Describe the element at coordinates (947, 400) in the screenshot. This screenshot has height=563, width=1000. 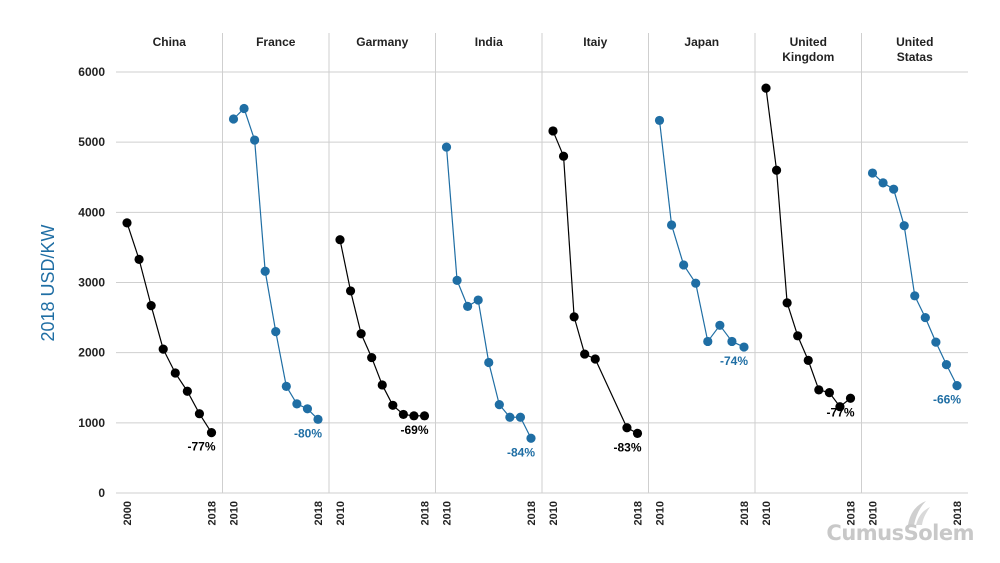
I see `percent-change-label: -66%` at that location.